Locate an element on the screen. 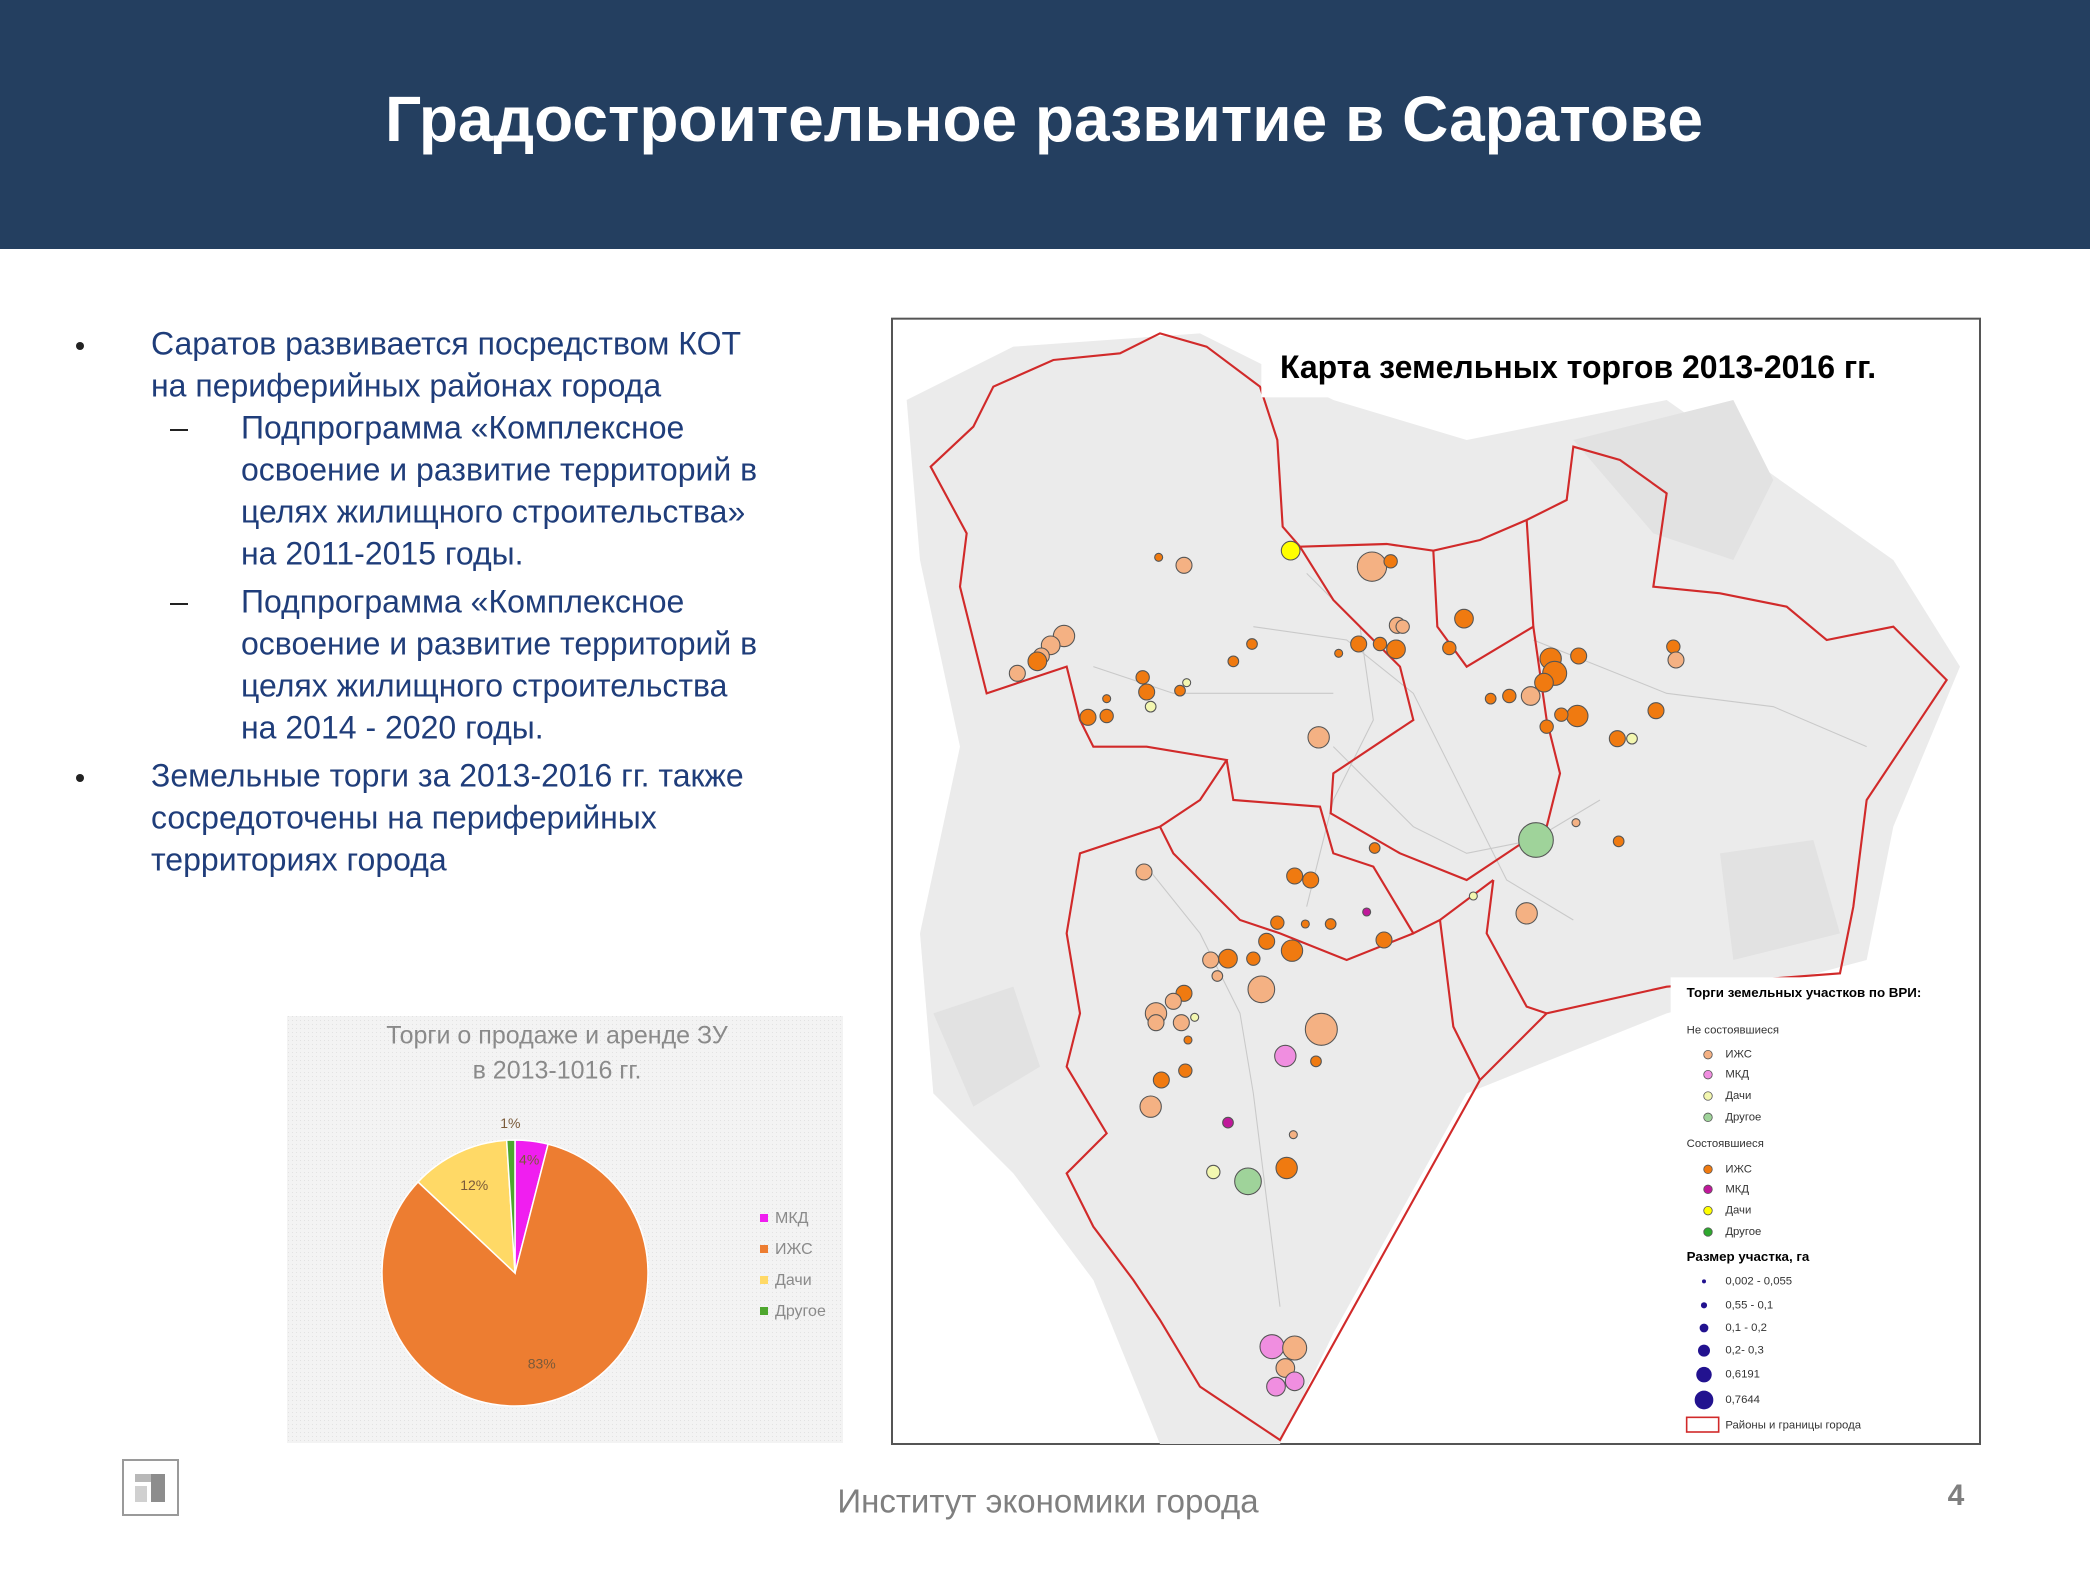 The width and height of the screenshot is (2090, 1573). bullet-text: территориях города is located at coordinates (299, 859).